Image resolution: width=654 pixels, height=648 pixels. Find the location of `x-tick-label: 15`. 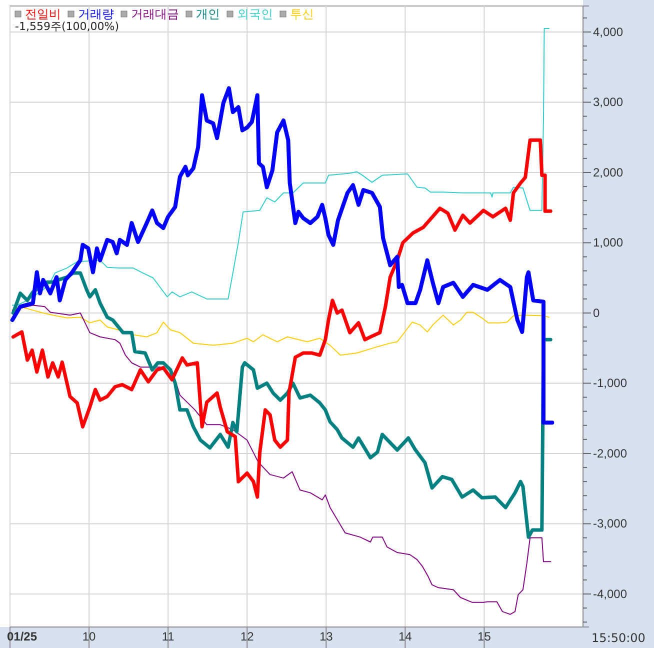

x-tick-label: 15 is located at coordinates (485, 637).